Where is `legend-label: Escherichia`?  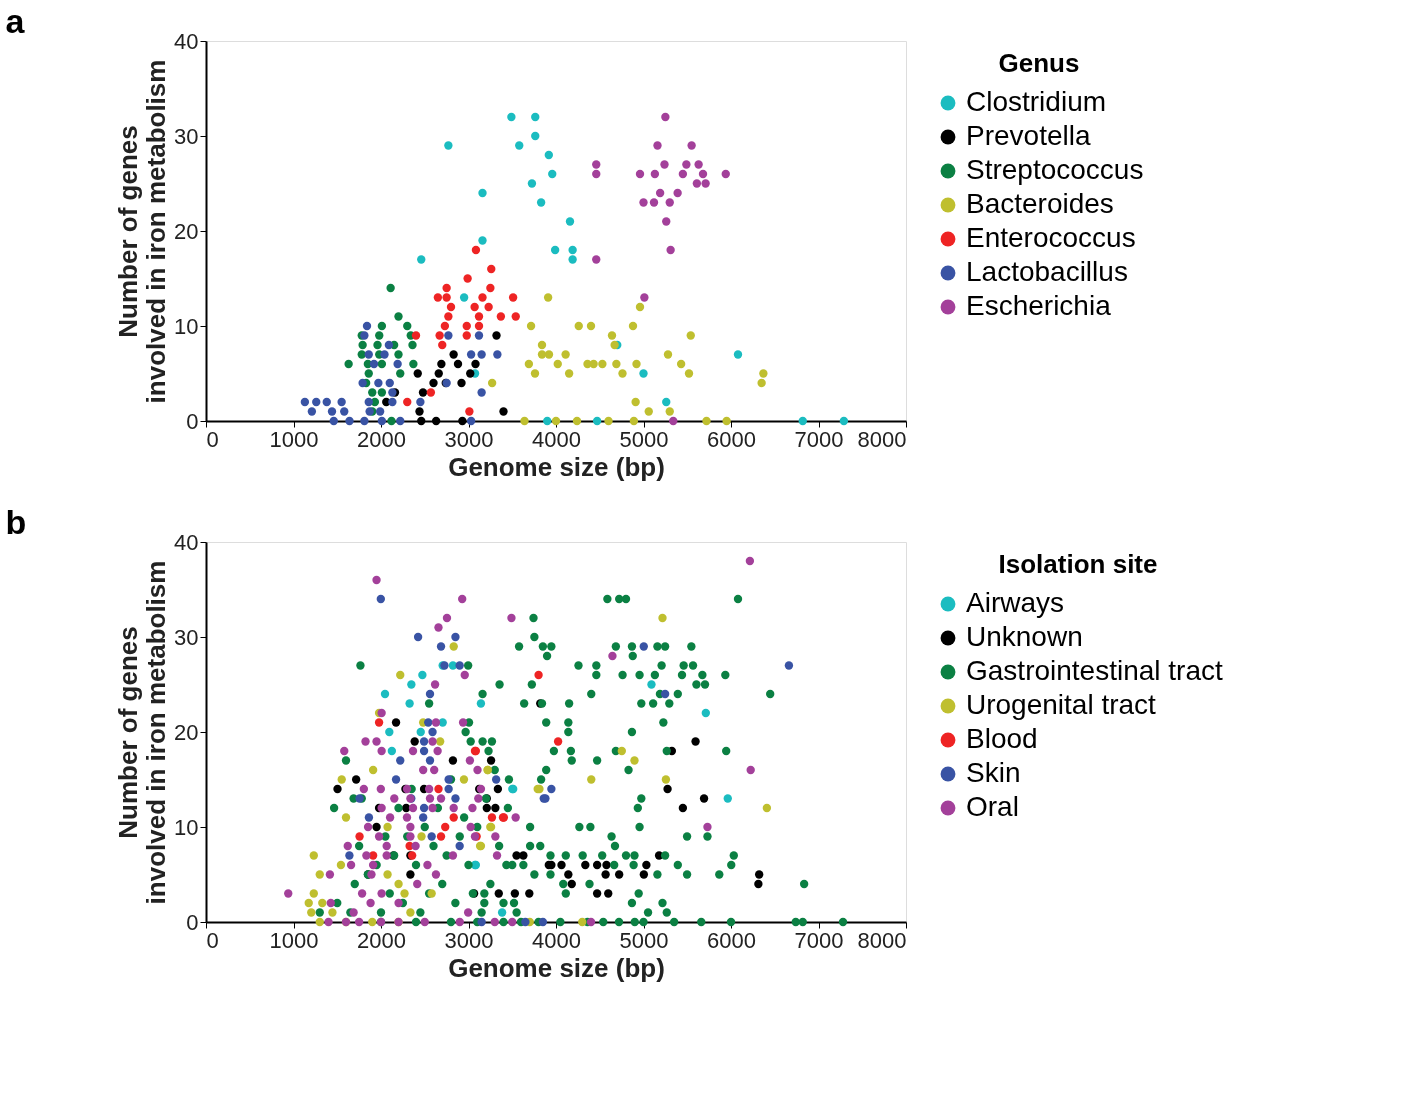 legend-label: Escherichia is located at coordinates (1039, 305).